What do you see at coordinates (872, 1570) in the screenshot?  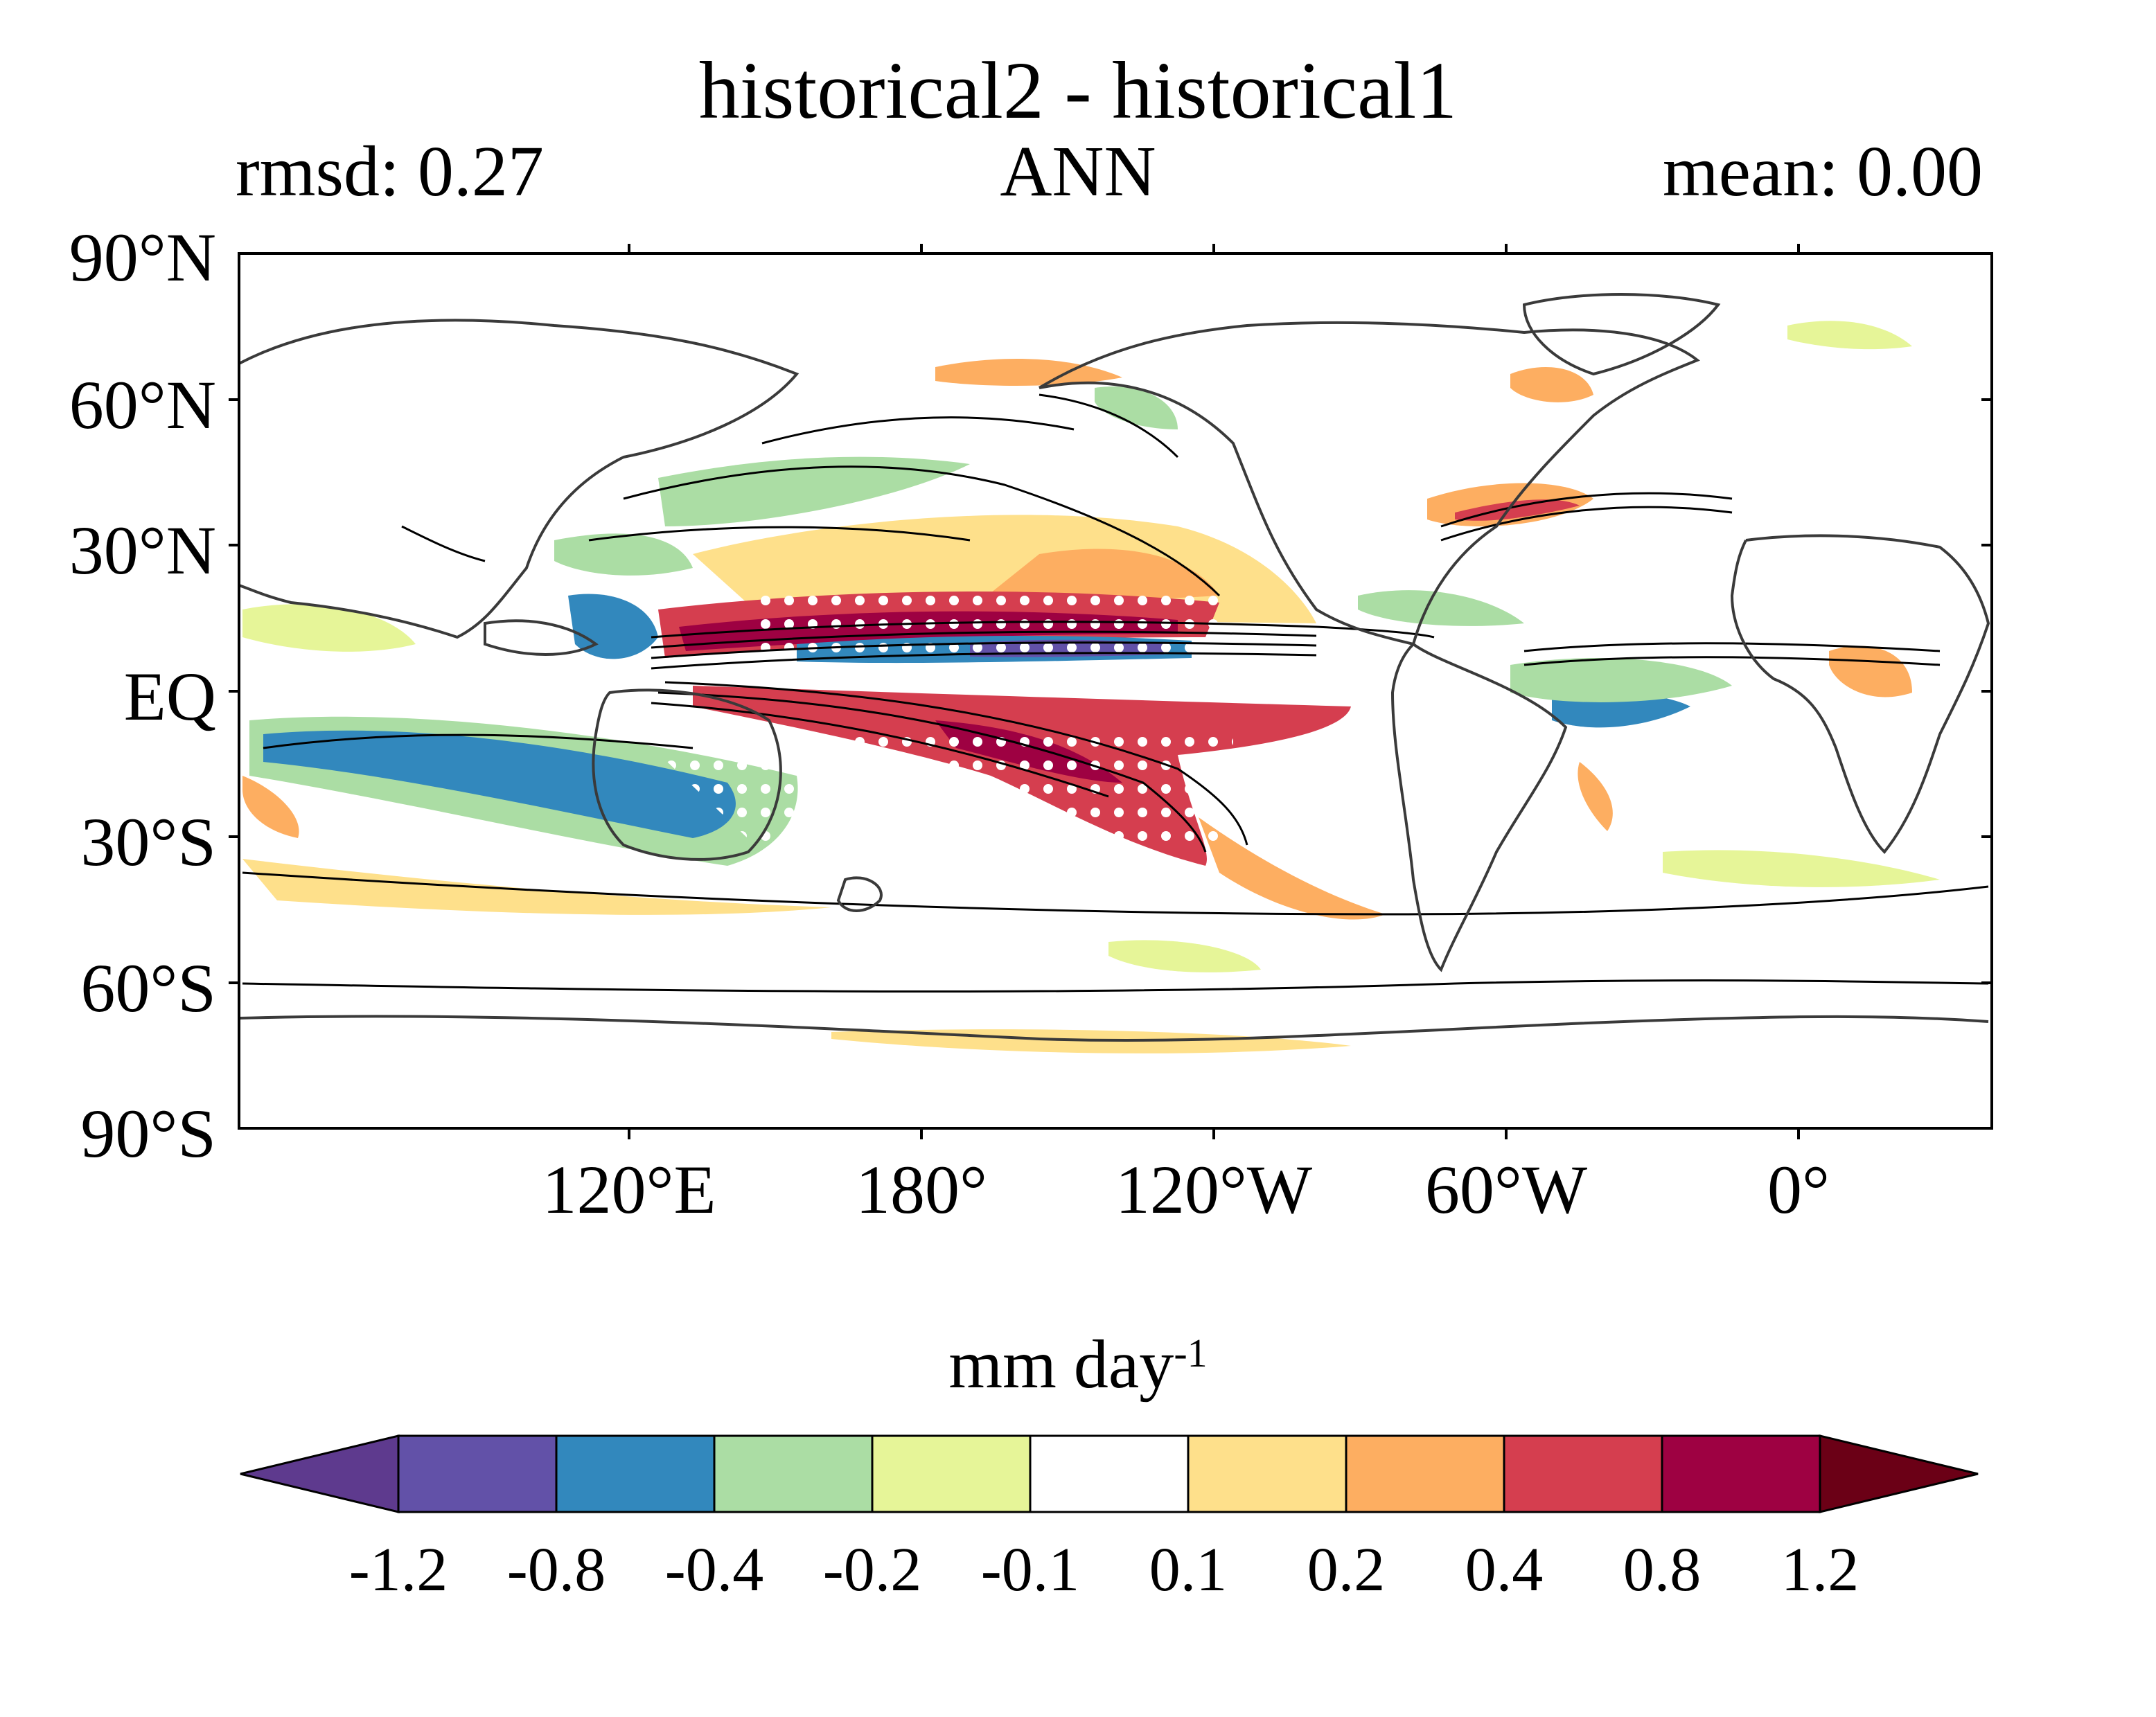 I see `colorbar-tick-label: -0.2` at bounding box center [872, 1570].